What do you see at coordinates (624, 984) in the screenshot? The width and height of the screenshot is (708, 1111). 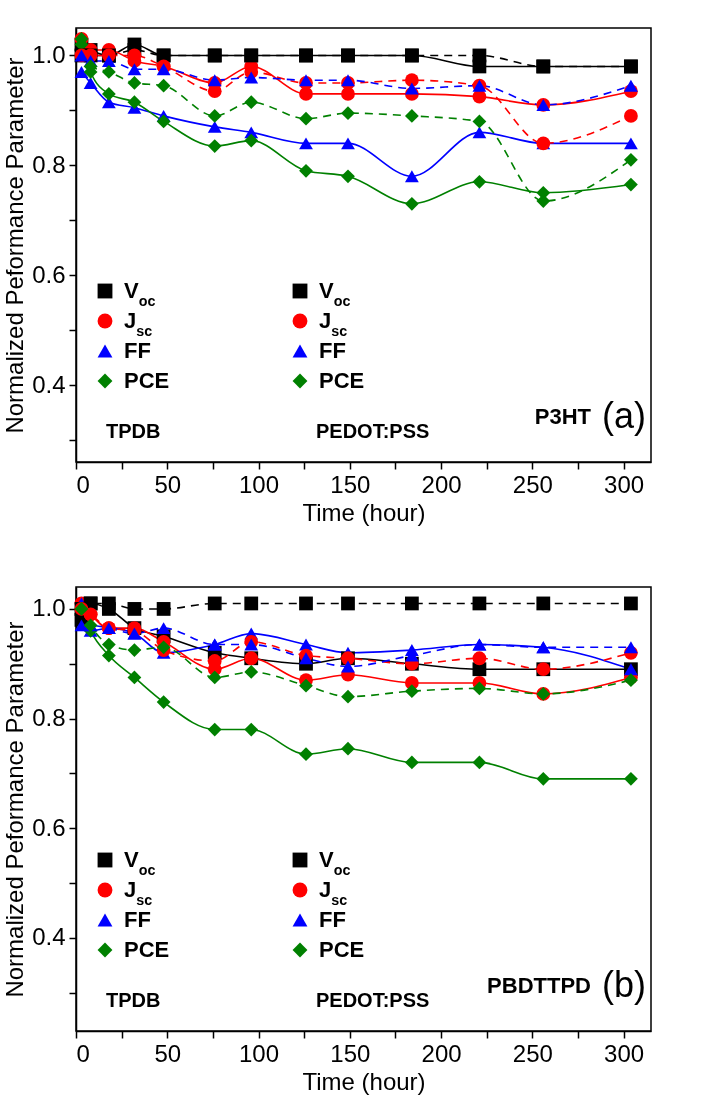 I see `annotation: (b)` at bounding box center [624, 984].